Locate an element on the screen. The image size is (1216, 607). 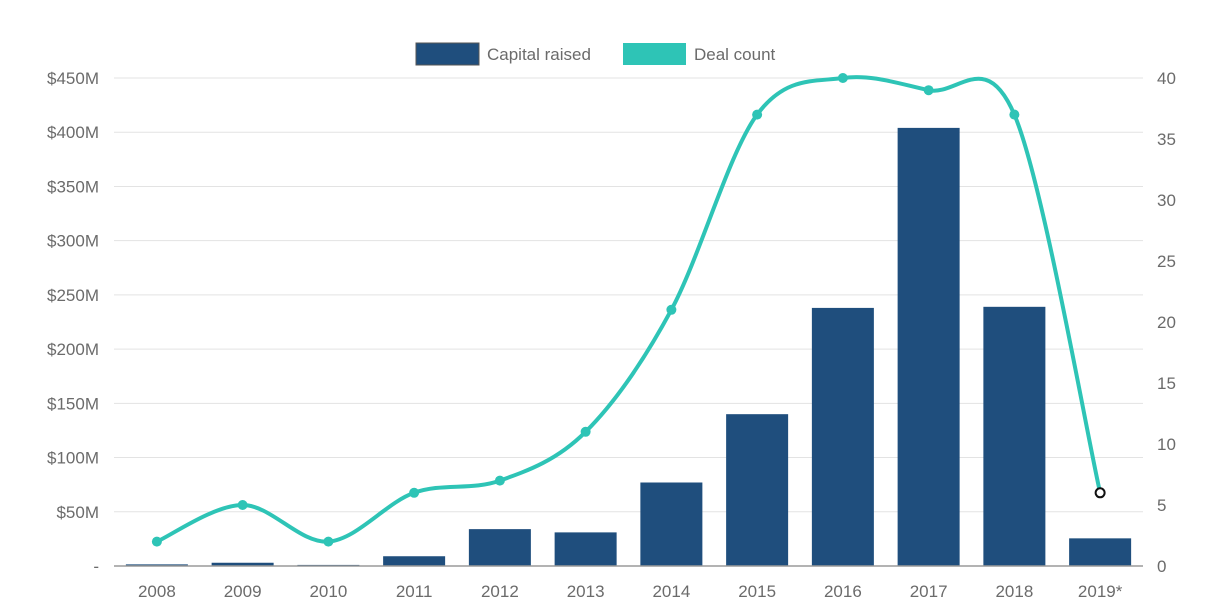
bar-capital-raised-2015 is located at coordinates (757, 490).